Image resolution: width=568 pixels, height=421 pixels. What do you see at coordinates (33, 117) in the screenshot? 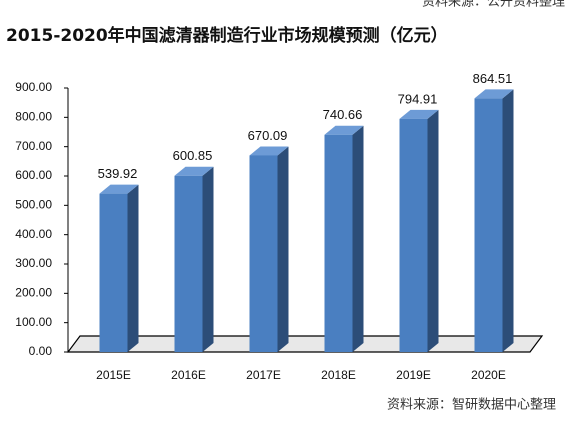
I see `y-tick-label: 800.00` at bounding box center [33, 117].